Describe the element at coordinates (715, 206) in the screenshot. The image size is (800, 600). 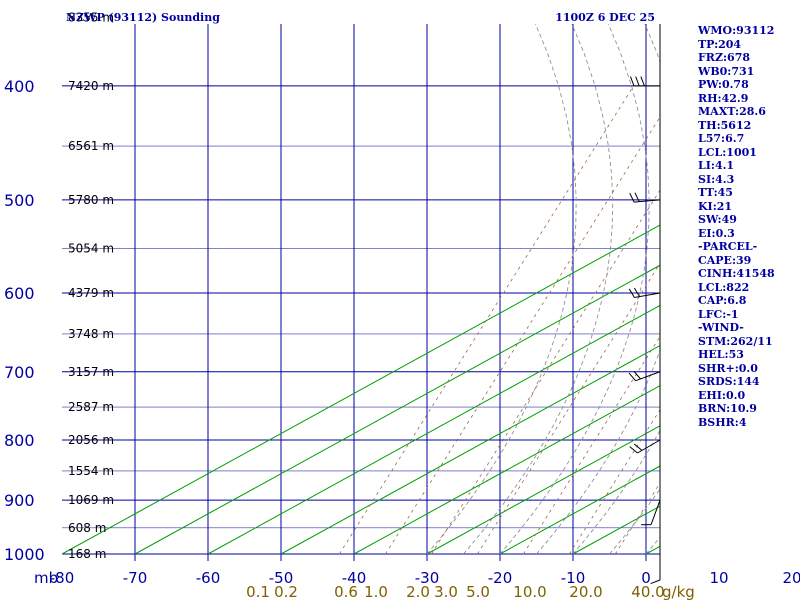
I see `index-item: KI:21` at that location.